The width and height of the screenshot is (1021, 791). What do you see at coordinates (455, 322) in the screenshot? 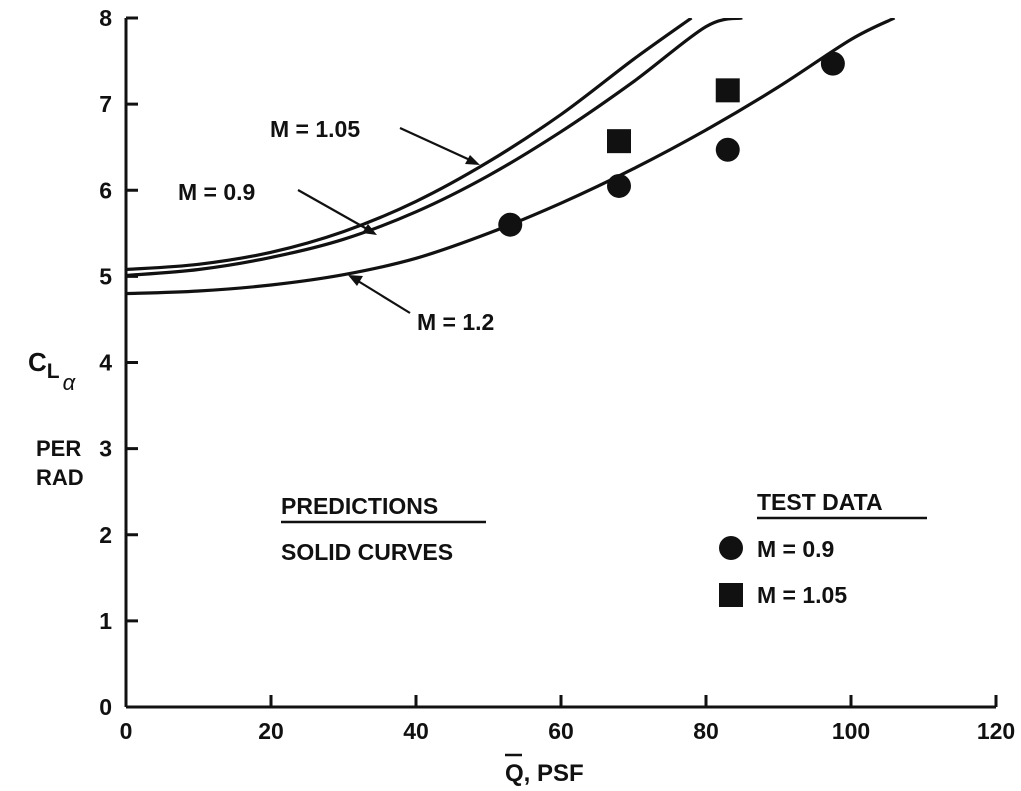
I see `curve-label-m12: M = 1.2` at bounding box center [455, 322].